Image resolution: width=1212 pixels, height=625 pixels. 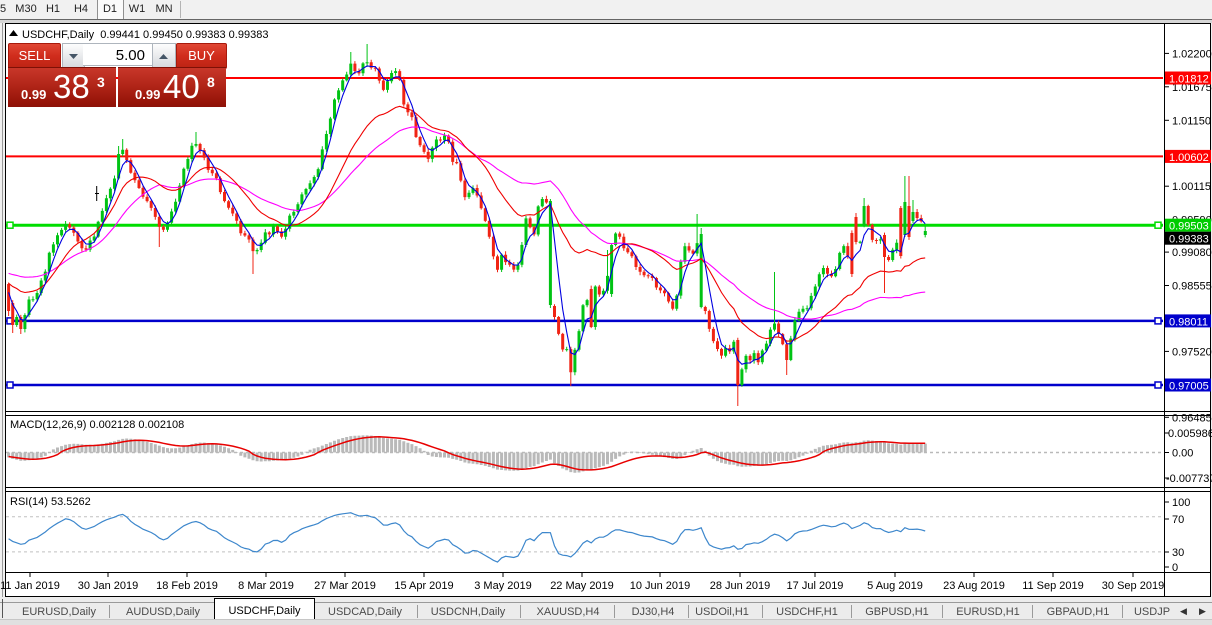 I want to click on svg-text: 100, so click(x=1181, y=503).